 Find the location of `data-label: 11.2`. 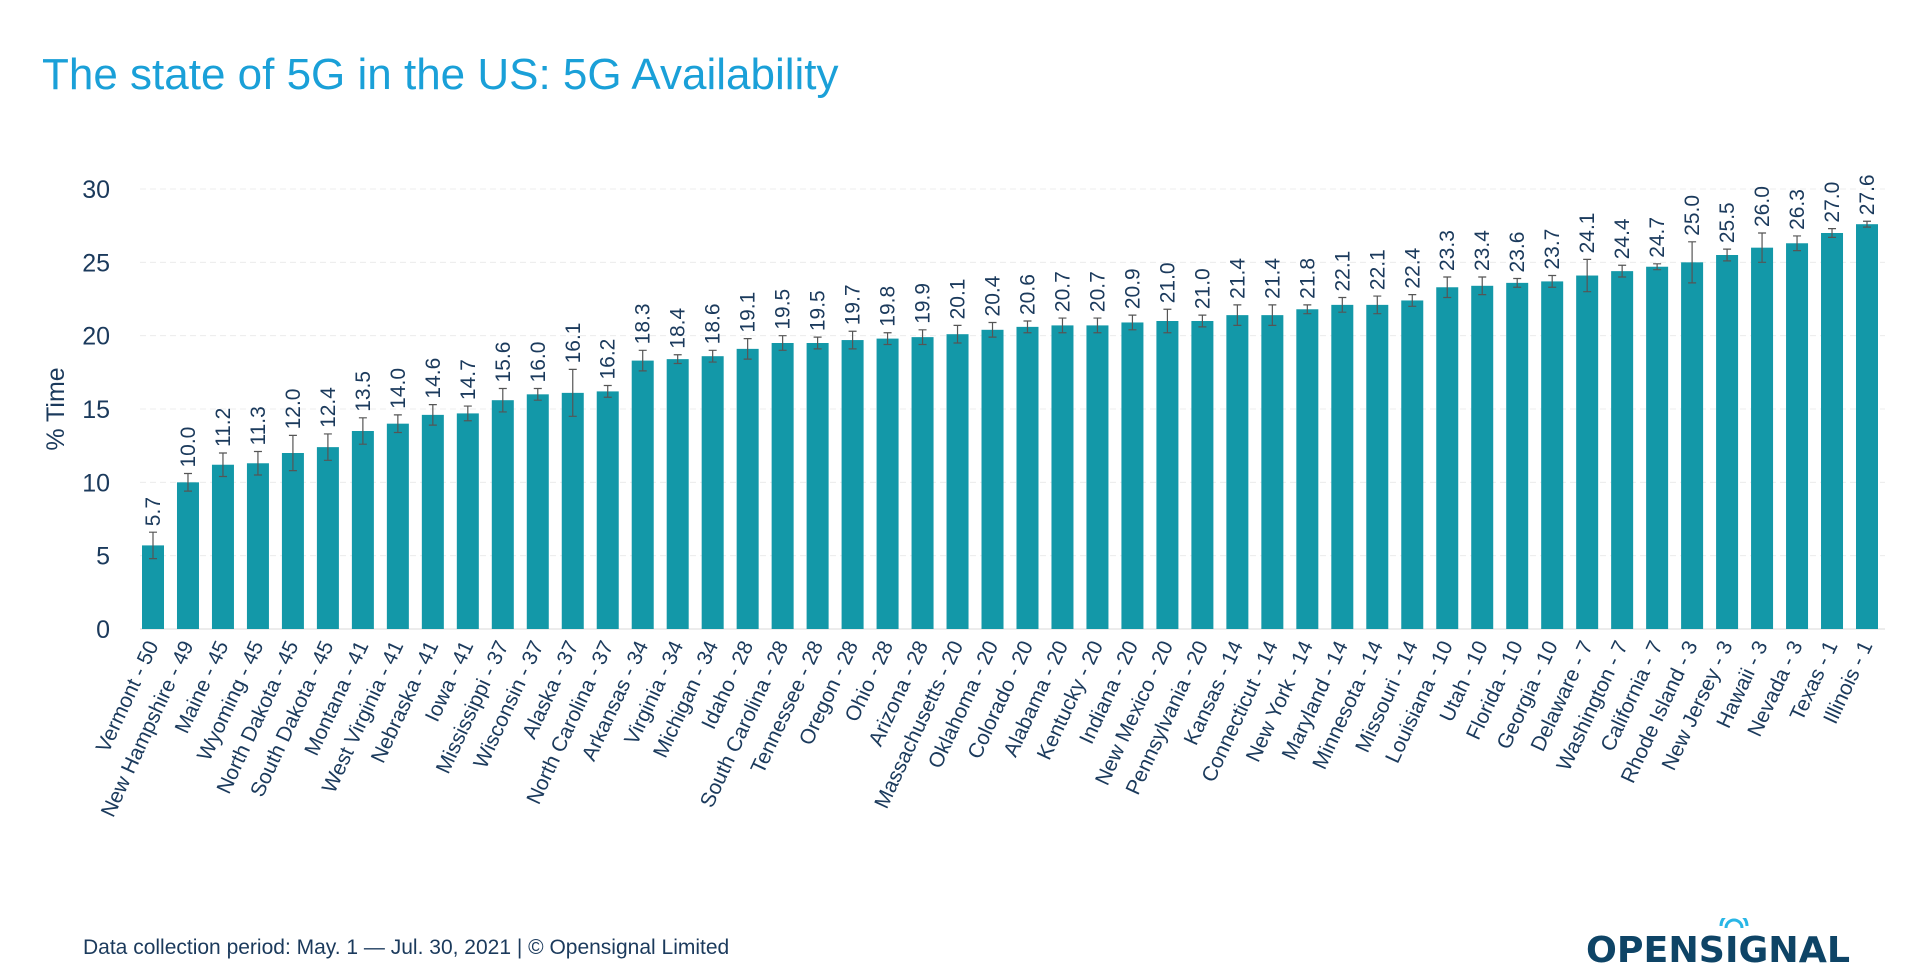

data-label: 11.2 is located at coordinates (223, 427).